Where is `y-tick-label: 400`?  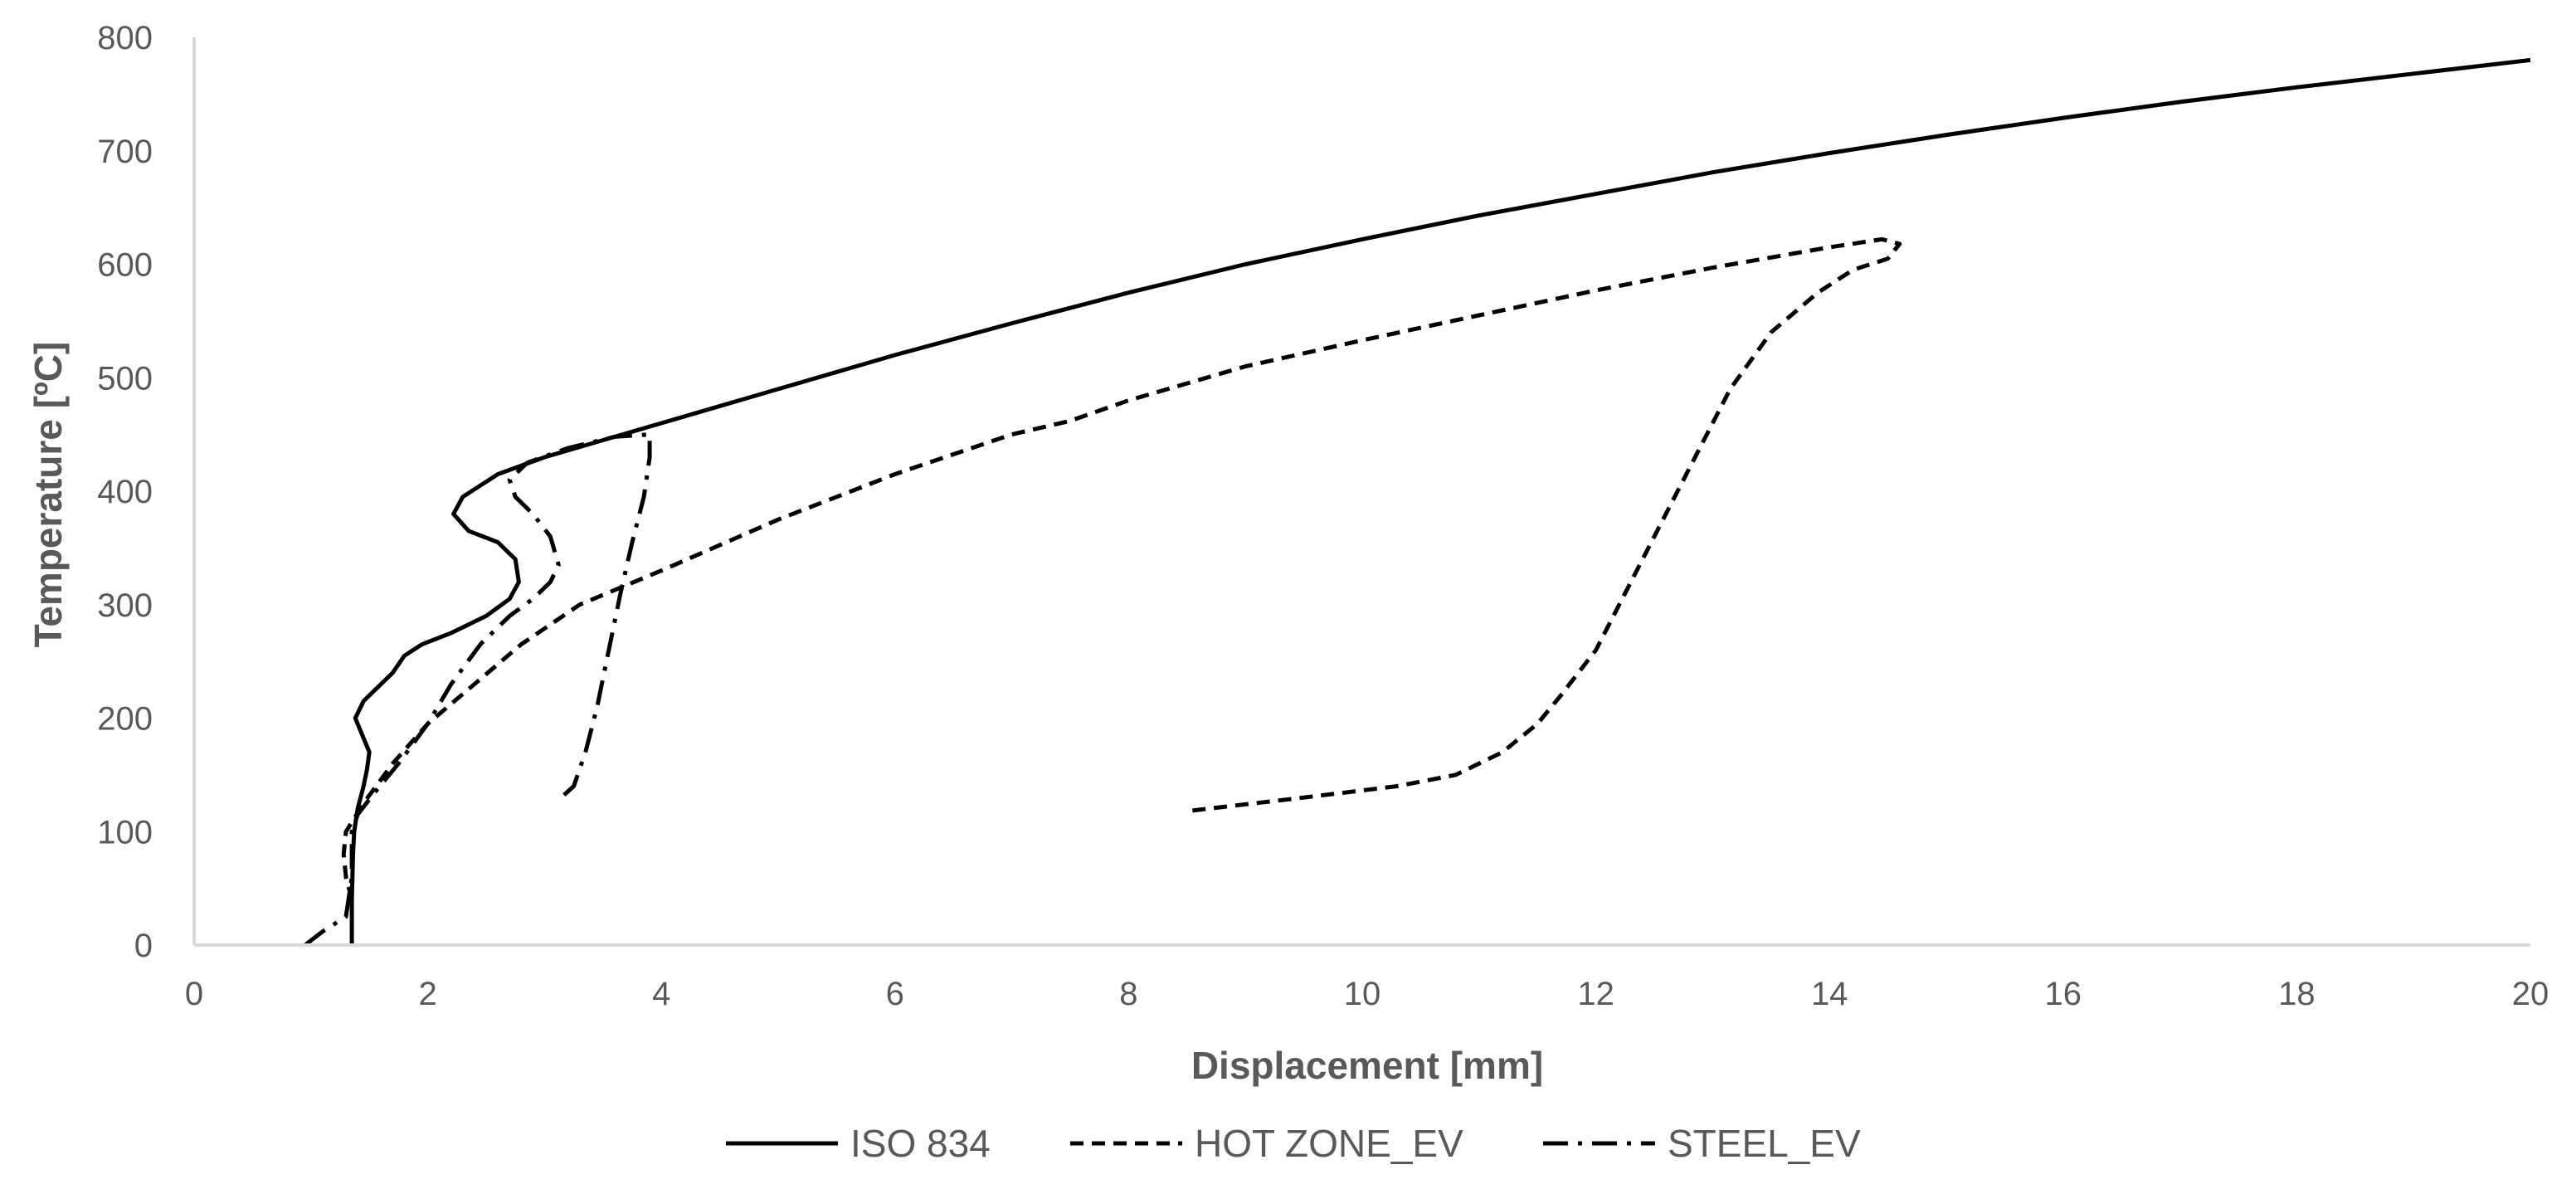 y-tick-label: 400 is located at coordinates (125, 492).